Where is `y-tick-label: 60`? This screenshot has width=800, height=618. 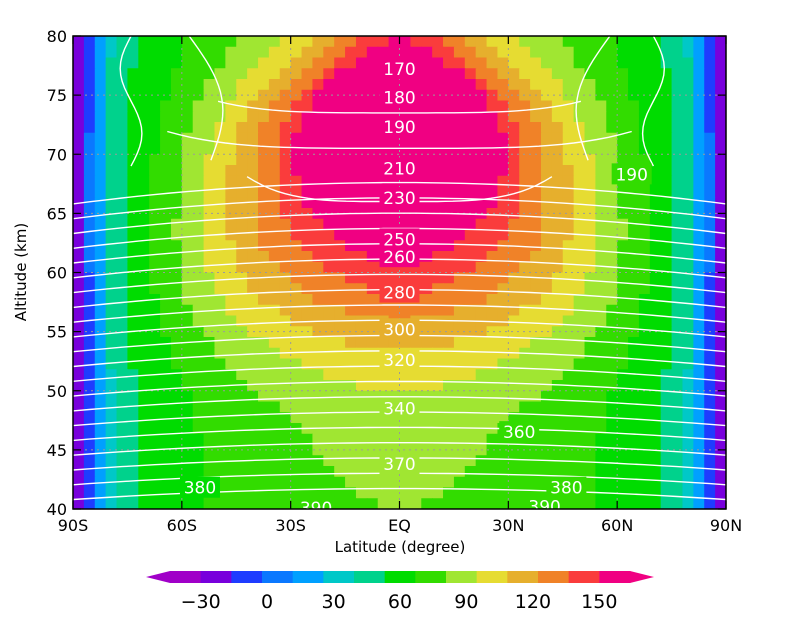 y-tick-label: 60 is located at coordinates (57, 273).